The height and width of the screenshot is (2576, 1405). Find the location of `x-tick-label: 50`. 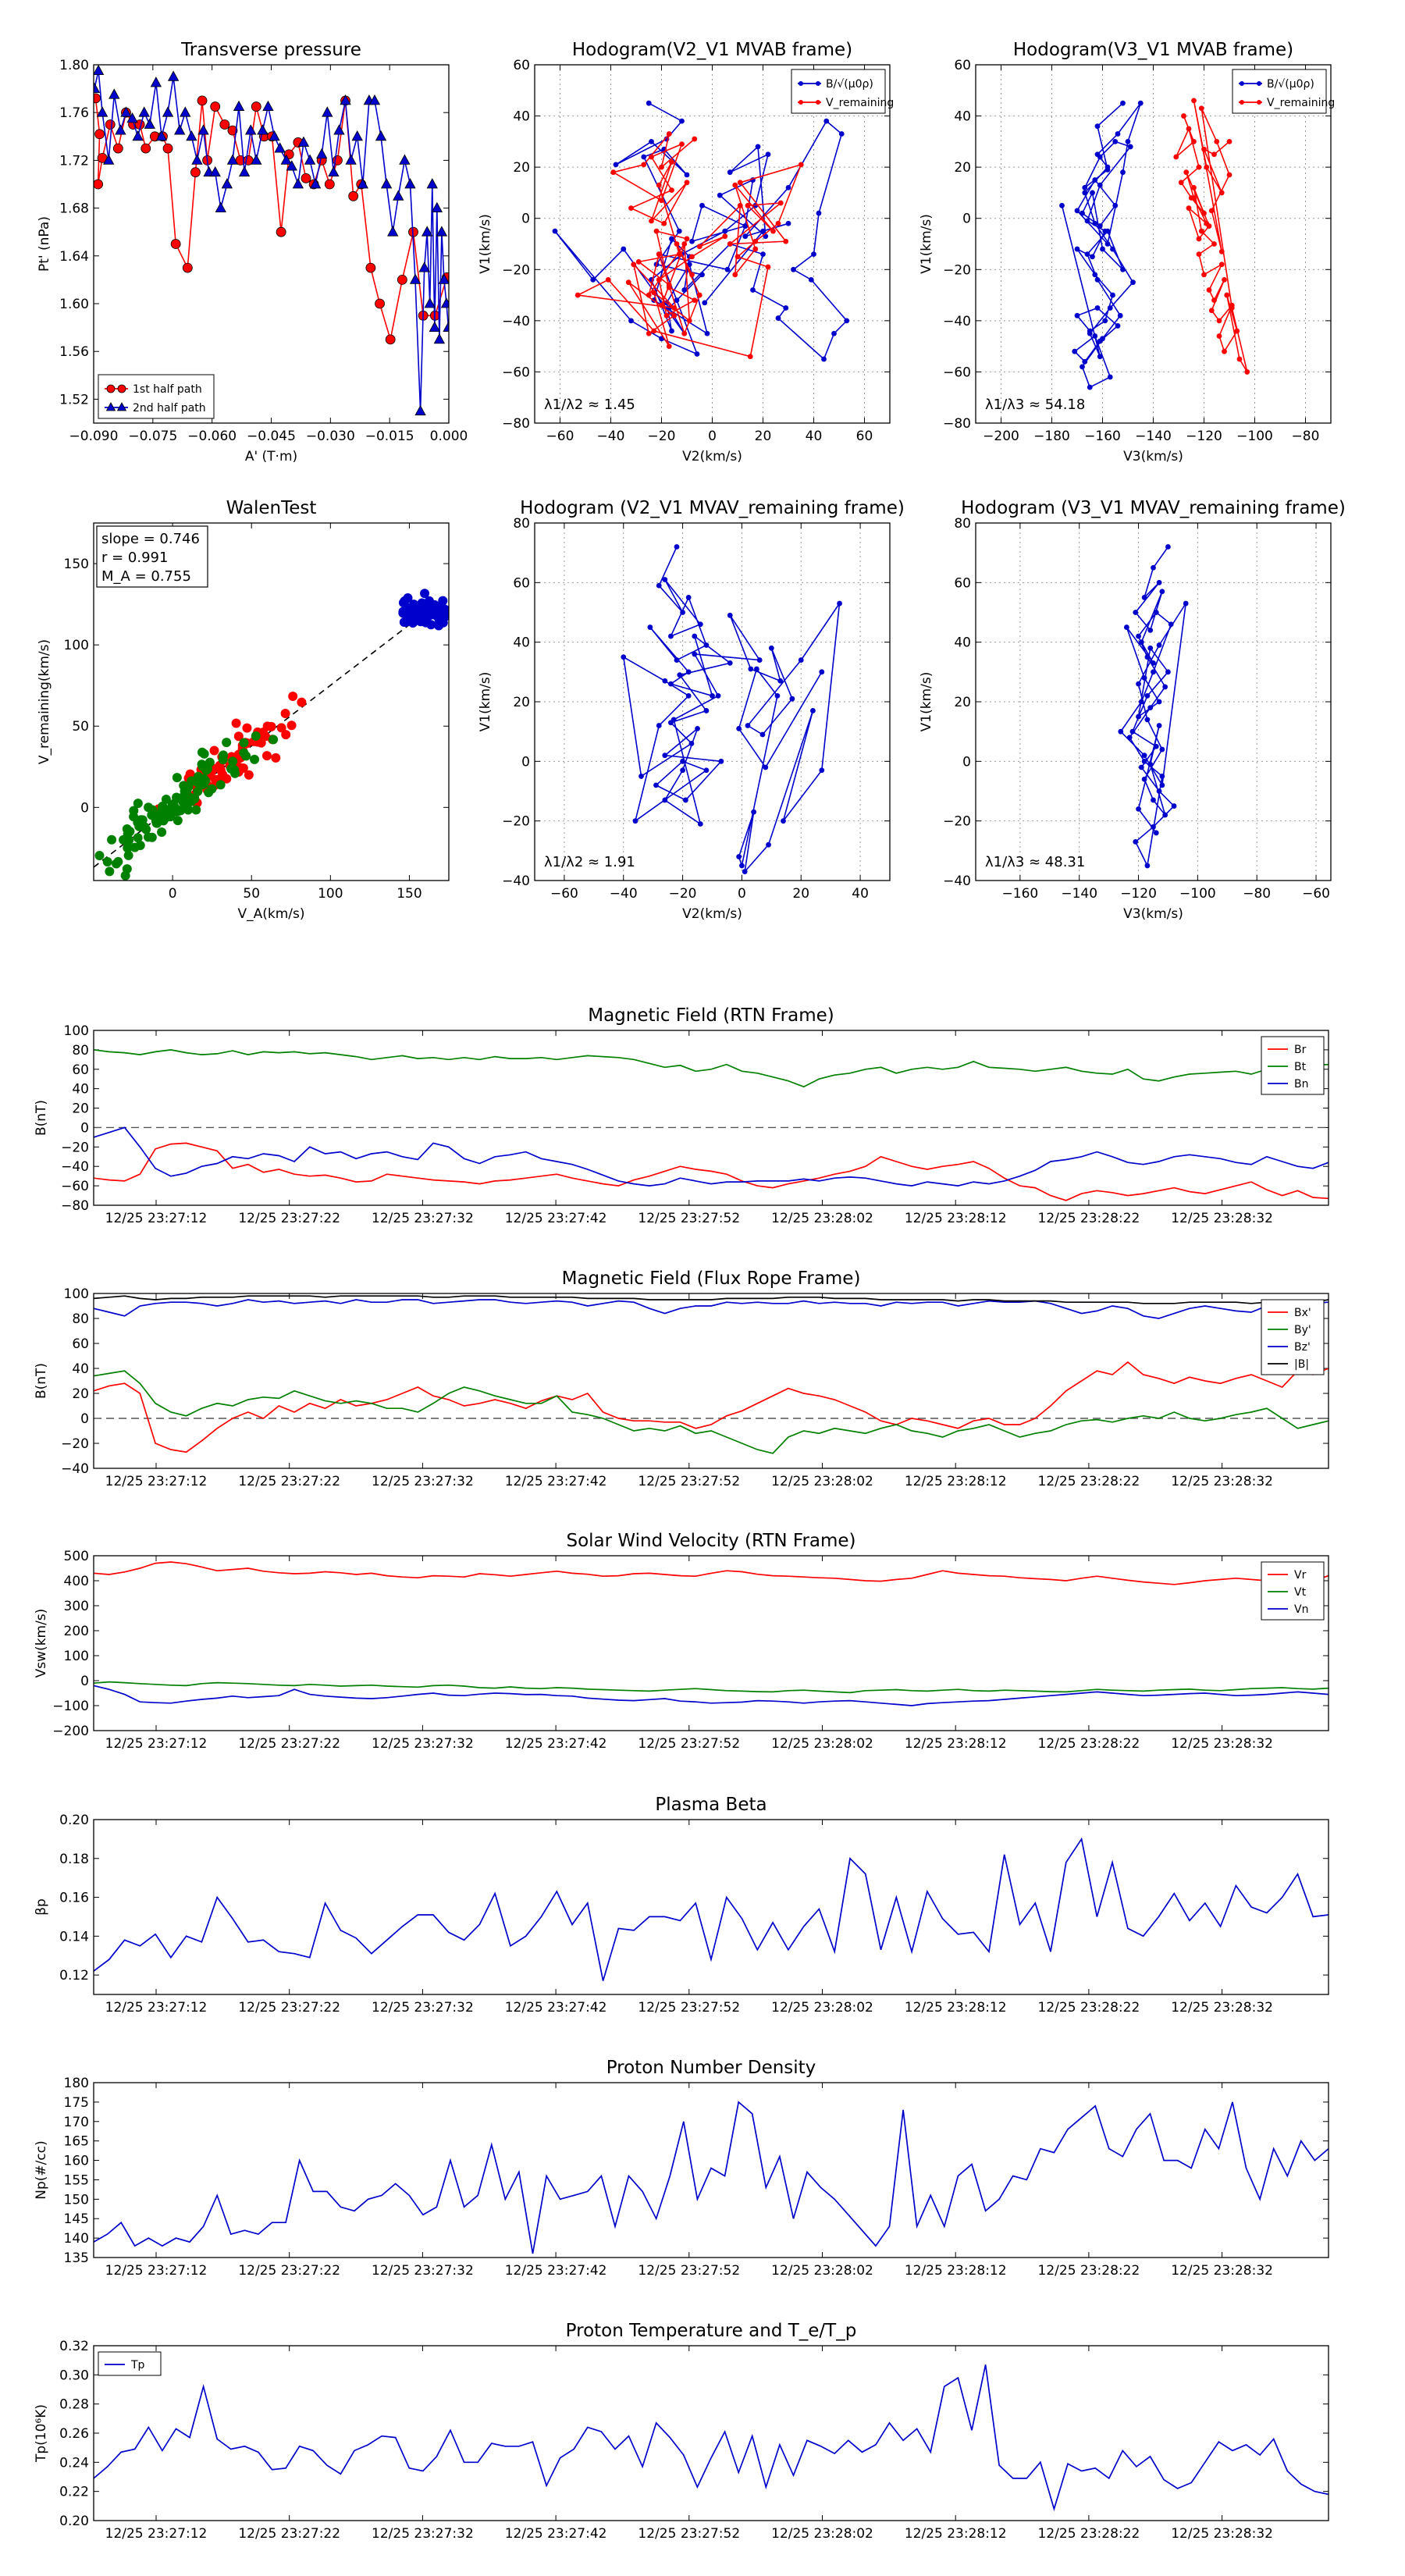

x-tick-label: 50 is located at coordinates (252, 894).